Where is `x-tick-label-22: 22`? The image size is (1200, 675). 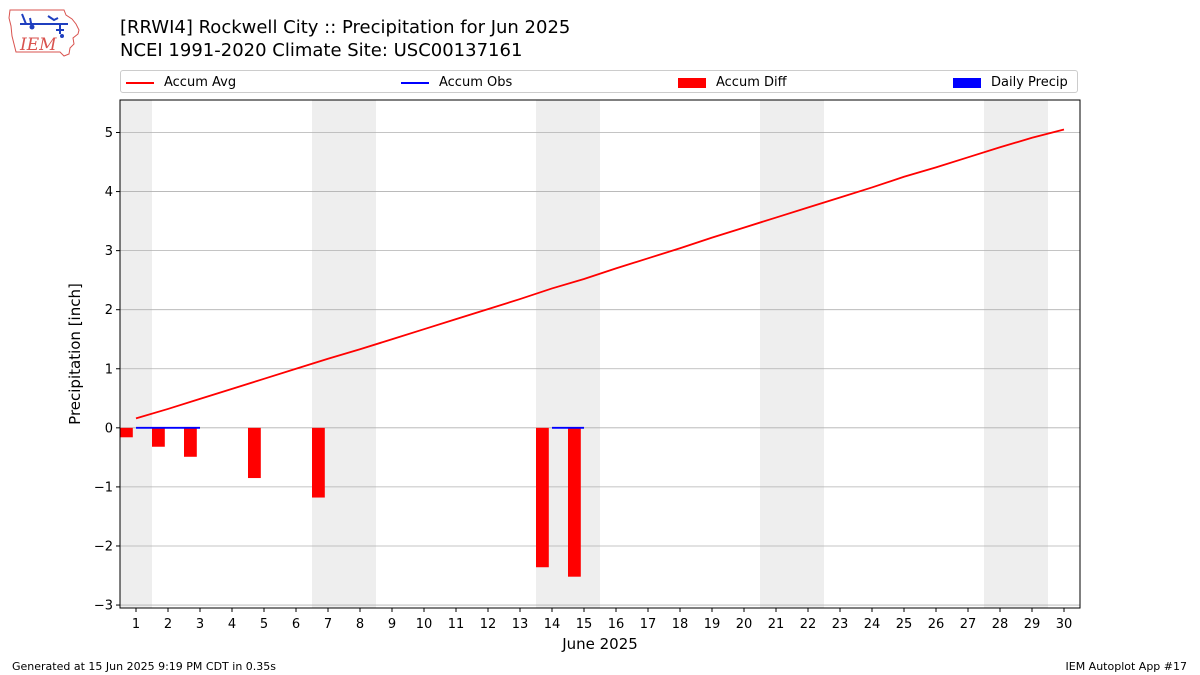 x-tick-label-22: 22 is located at coordinates (808, 624).